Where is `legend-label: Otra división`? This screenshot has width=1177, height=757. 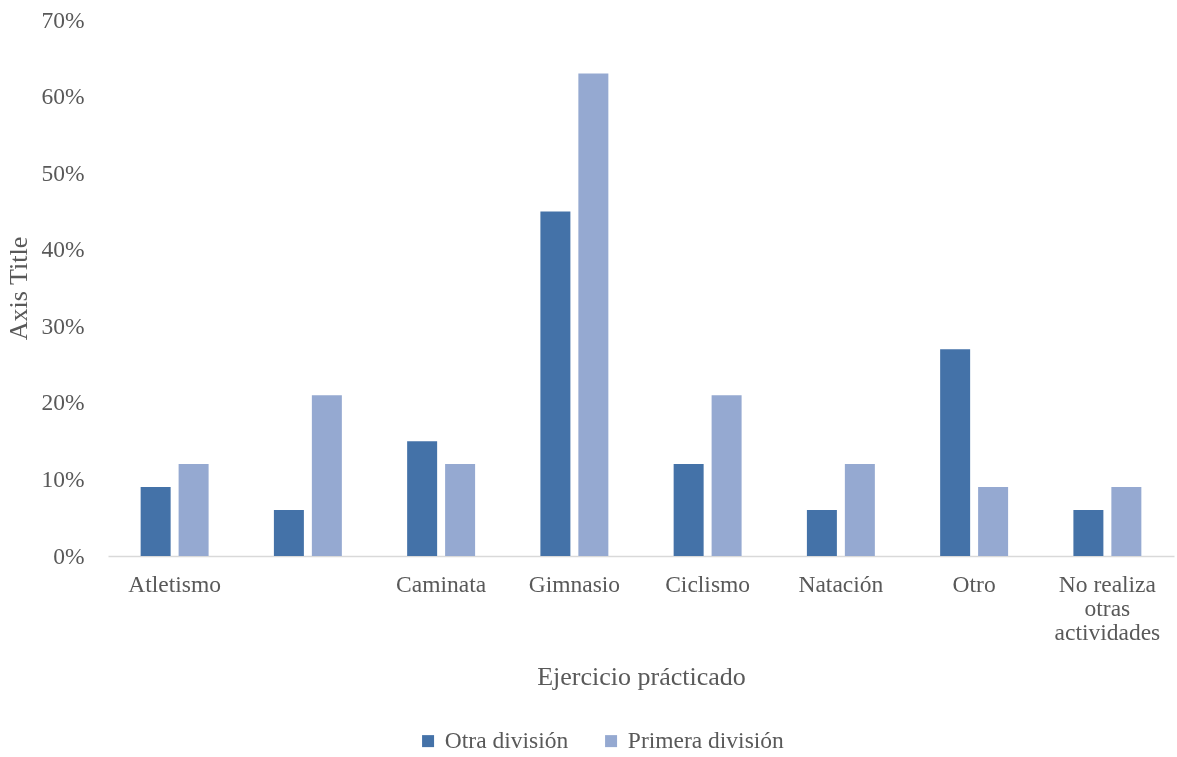
legend-label: Otra división is located at coordinates (506, 740).